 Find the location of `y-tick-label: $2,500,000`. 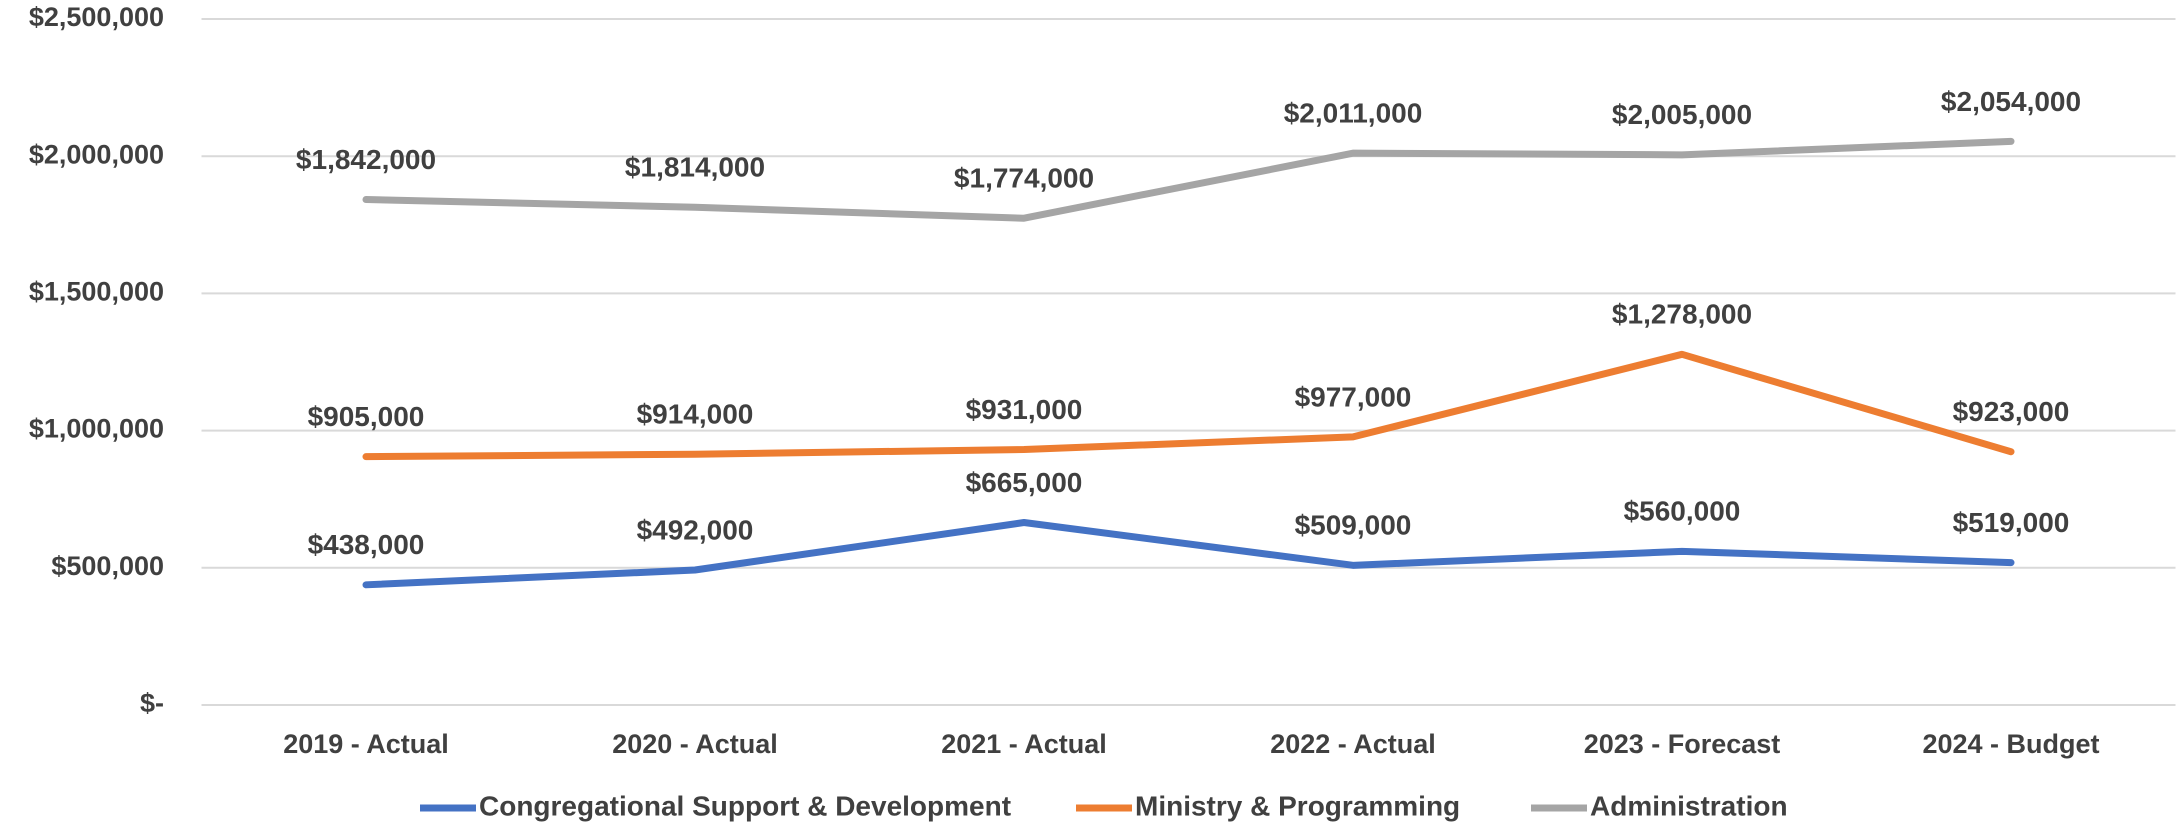

y-tick-label: $2,500,000 is located at coordinates (96, 17).